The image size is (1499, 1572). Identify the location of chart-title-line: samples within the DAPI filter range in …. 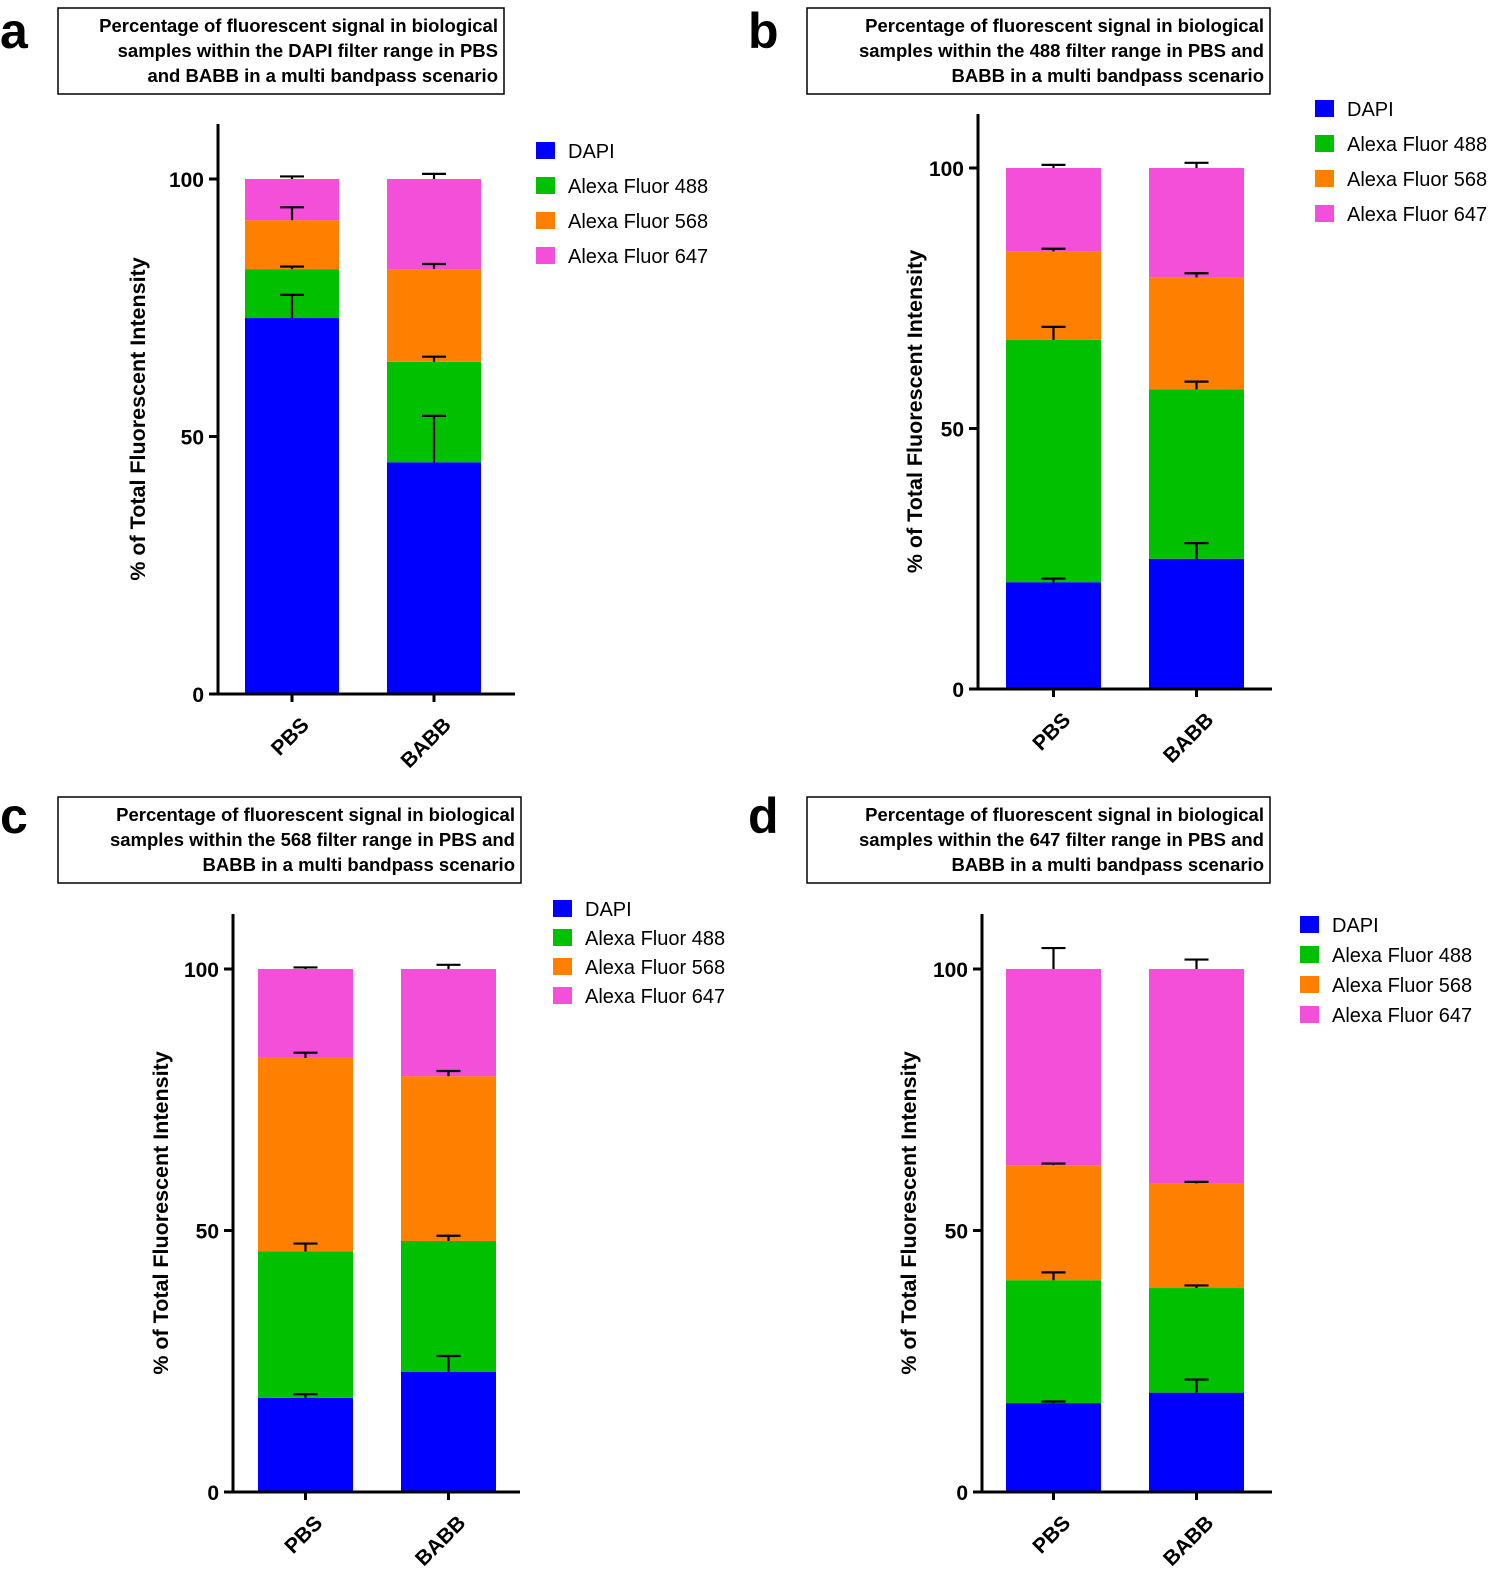
(308, 50).